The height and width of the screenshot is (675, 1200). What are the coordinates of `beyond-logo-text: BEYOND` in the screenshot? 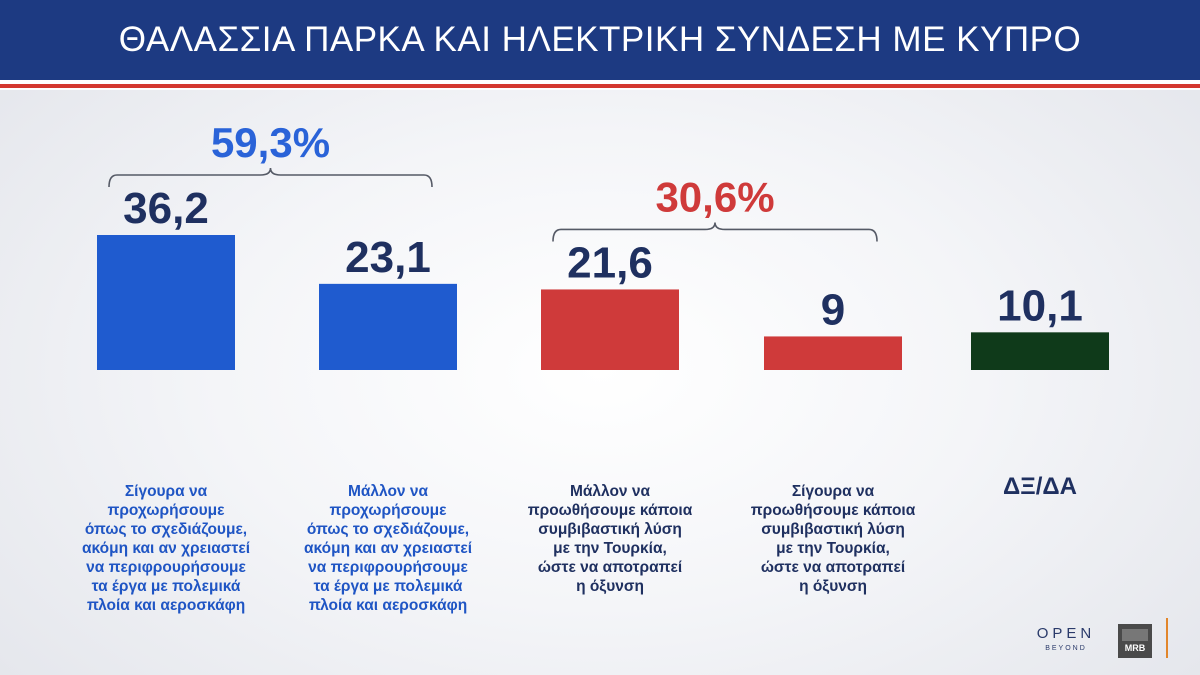 It's located at (1066, 648).